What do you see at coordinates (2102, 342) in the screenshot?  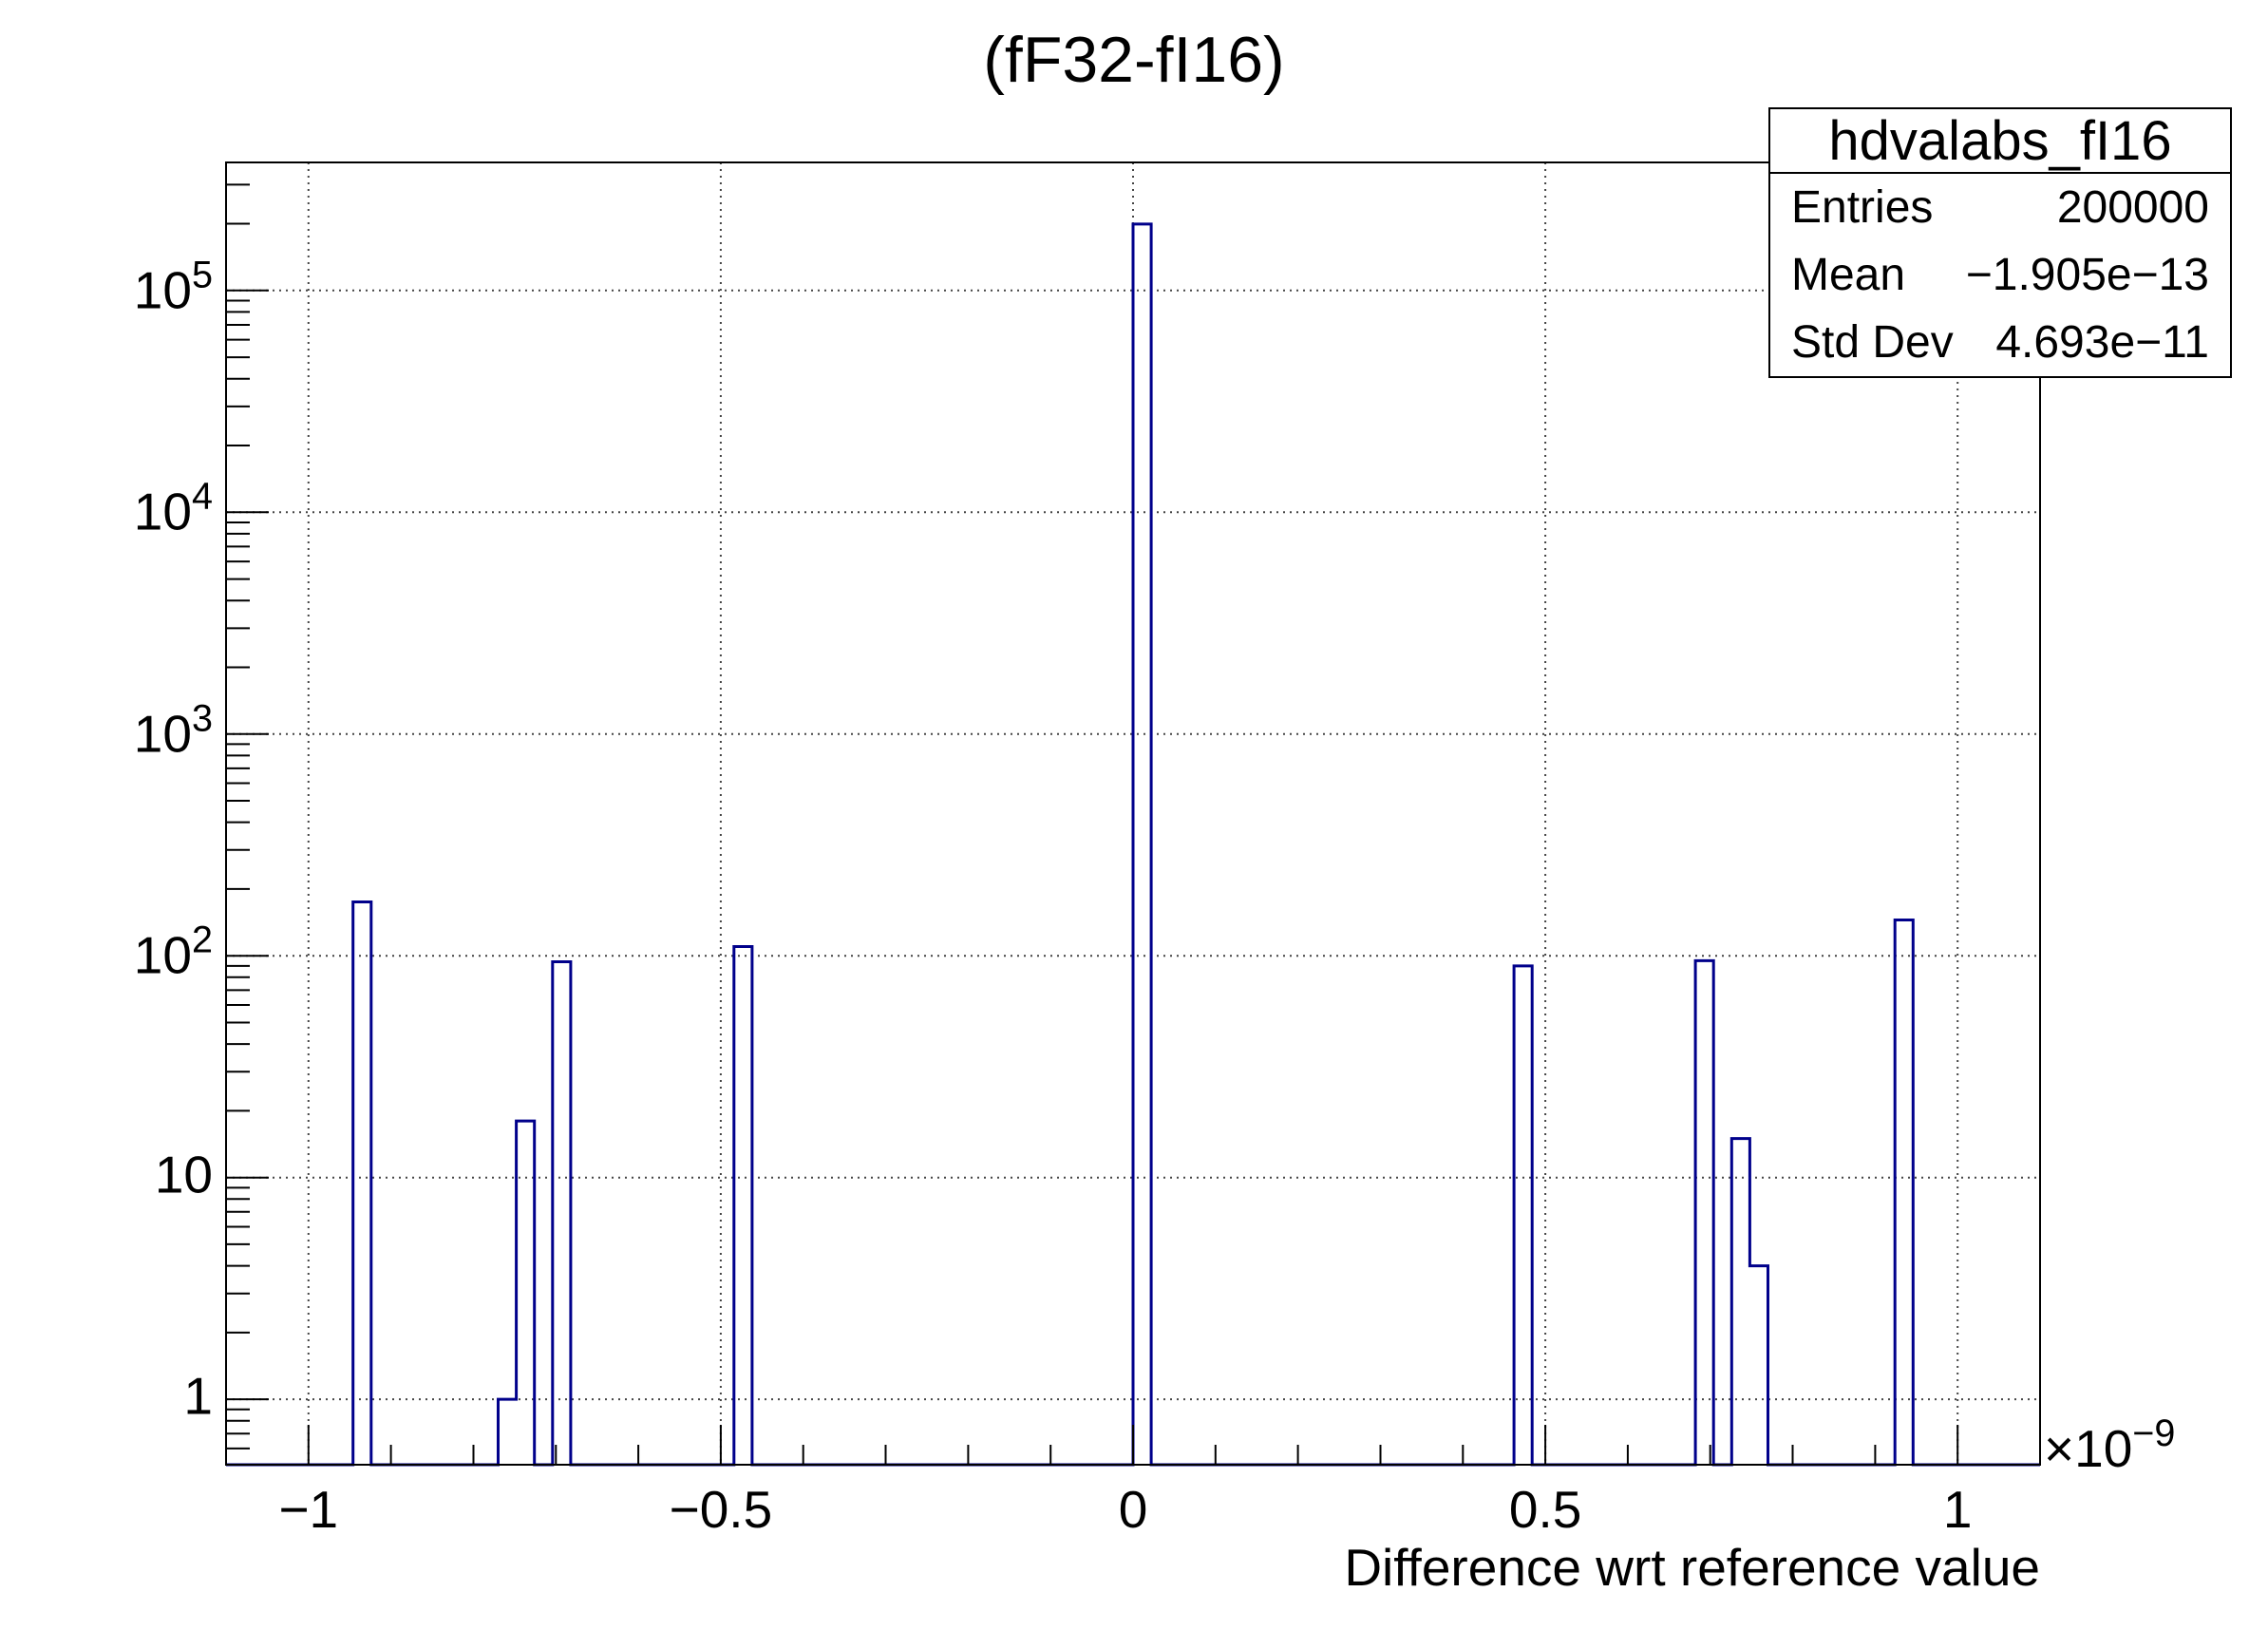 I see `stats-value: 4.693e−11` at bounding box center [2102, 342].